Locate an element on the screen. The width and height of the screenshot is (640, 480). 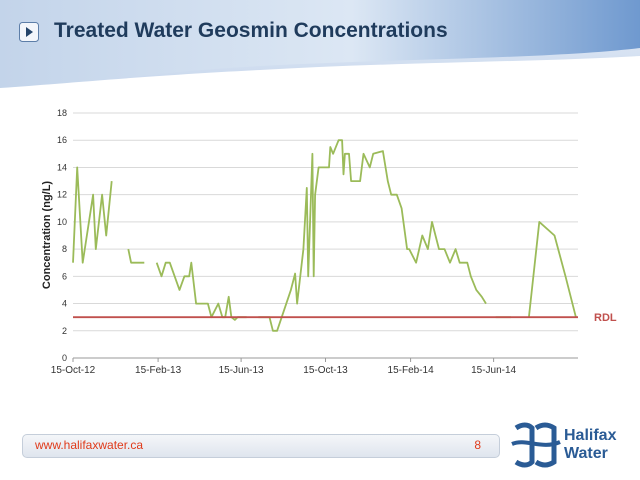
y-tick-label: 0 is located at coordinates (64, 358).